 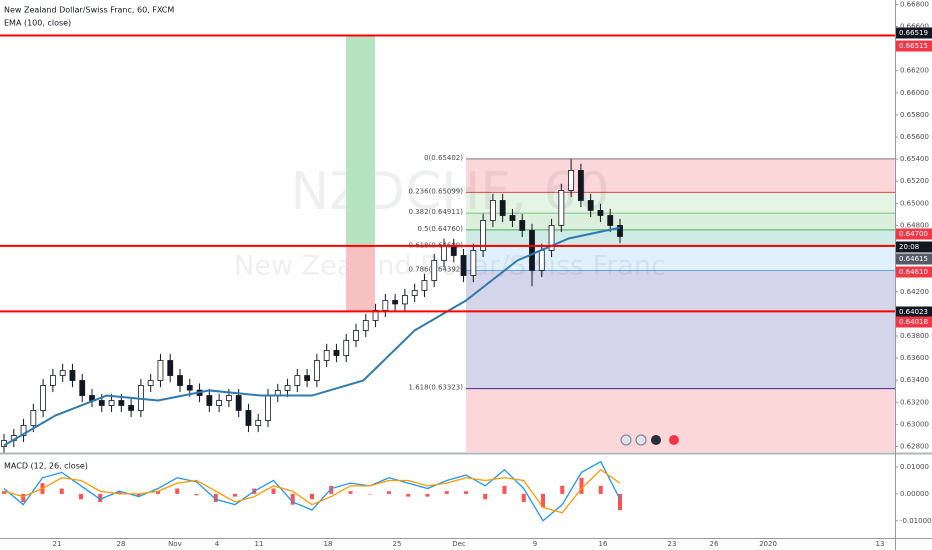 I want to click on price-label: 0.64615, so click(x=913, y=259).